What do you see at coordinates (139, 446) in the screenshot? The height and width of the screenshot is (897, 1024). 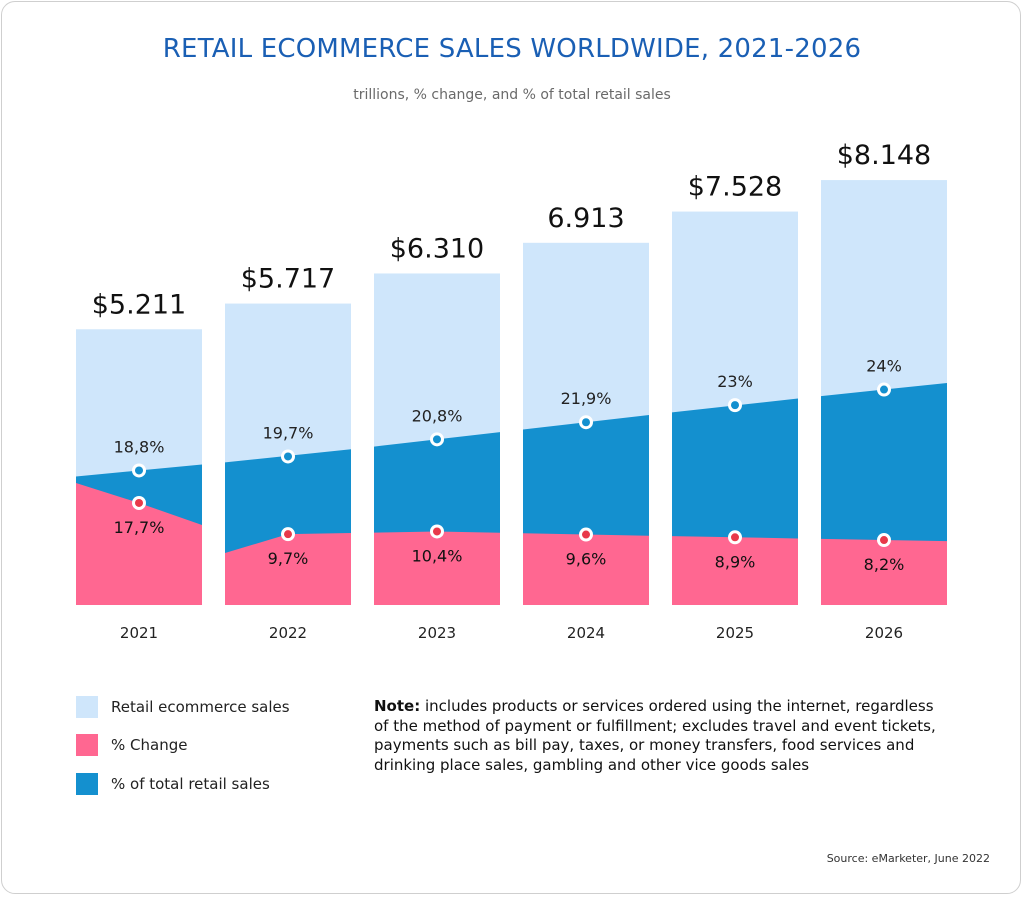 I see `share-value-label: 18,8%` at bounding box center [139, 446].